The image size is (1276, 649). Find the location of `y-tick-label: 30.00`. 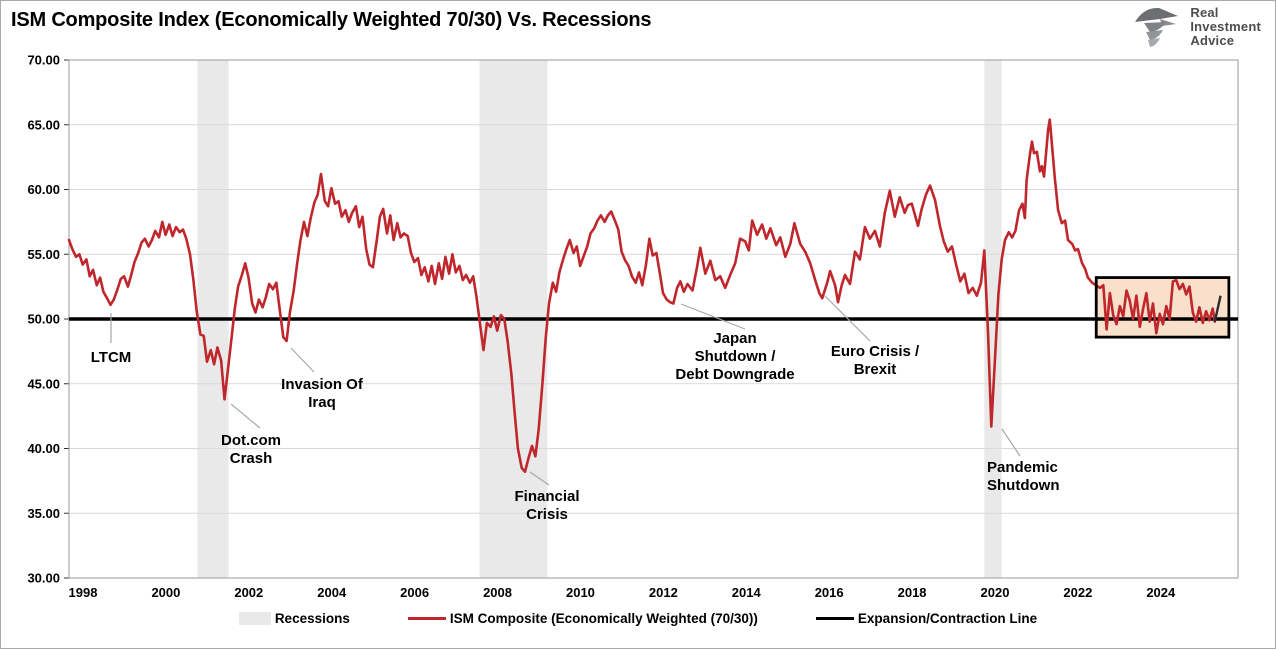

y-tick-label: 30.00 is located at coordinates (43, 578).